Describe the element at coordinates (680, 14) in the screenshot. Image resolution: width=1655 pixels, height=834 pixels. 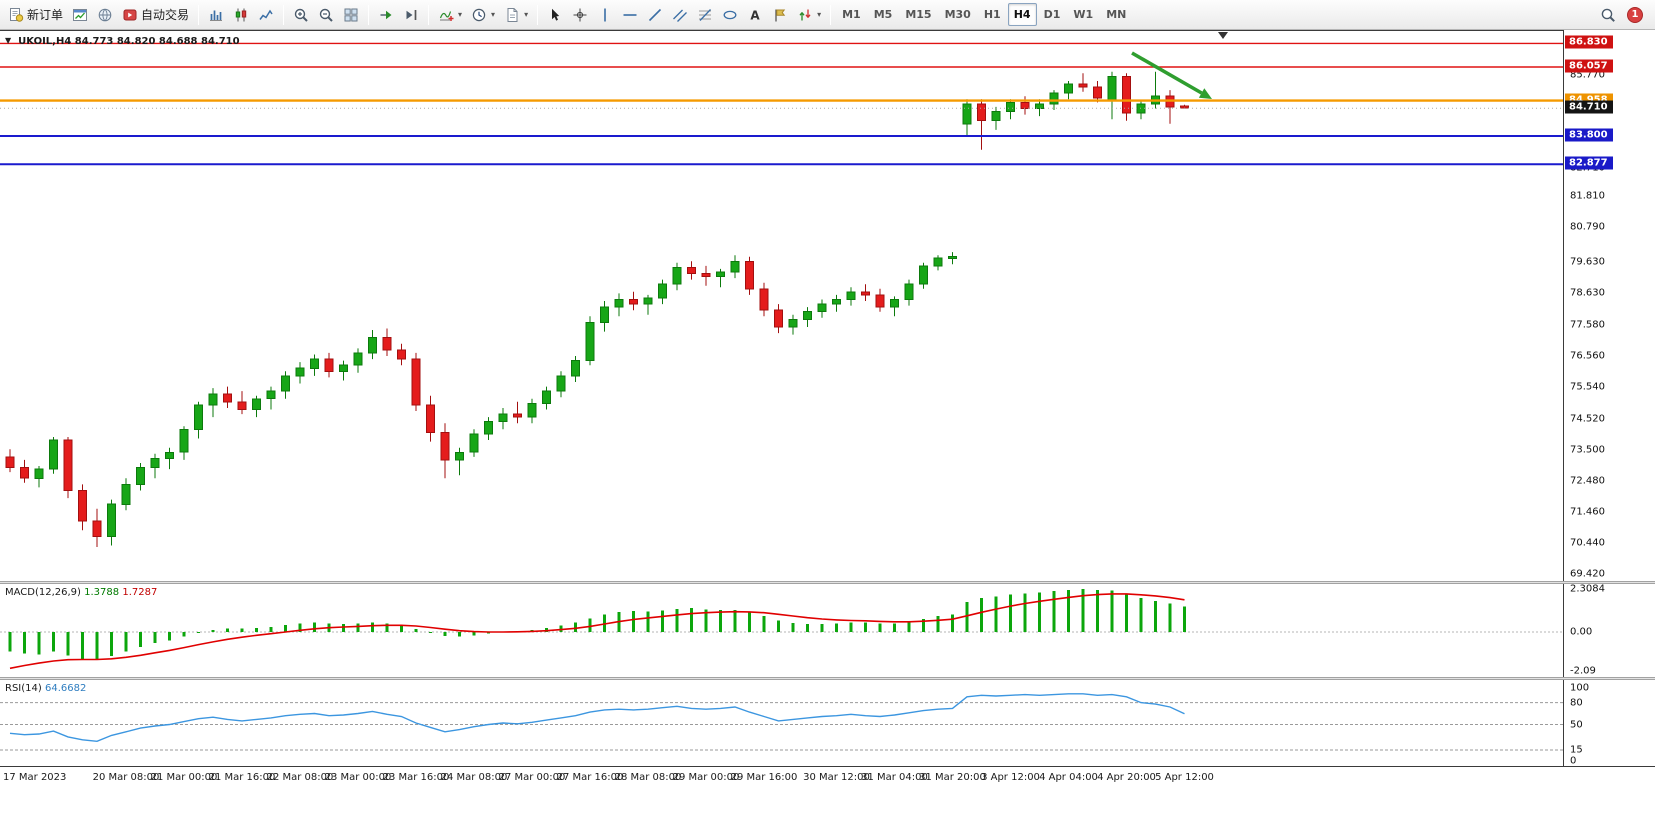
I see `channel-tool-button` at that location.